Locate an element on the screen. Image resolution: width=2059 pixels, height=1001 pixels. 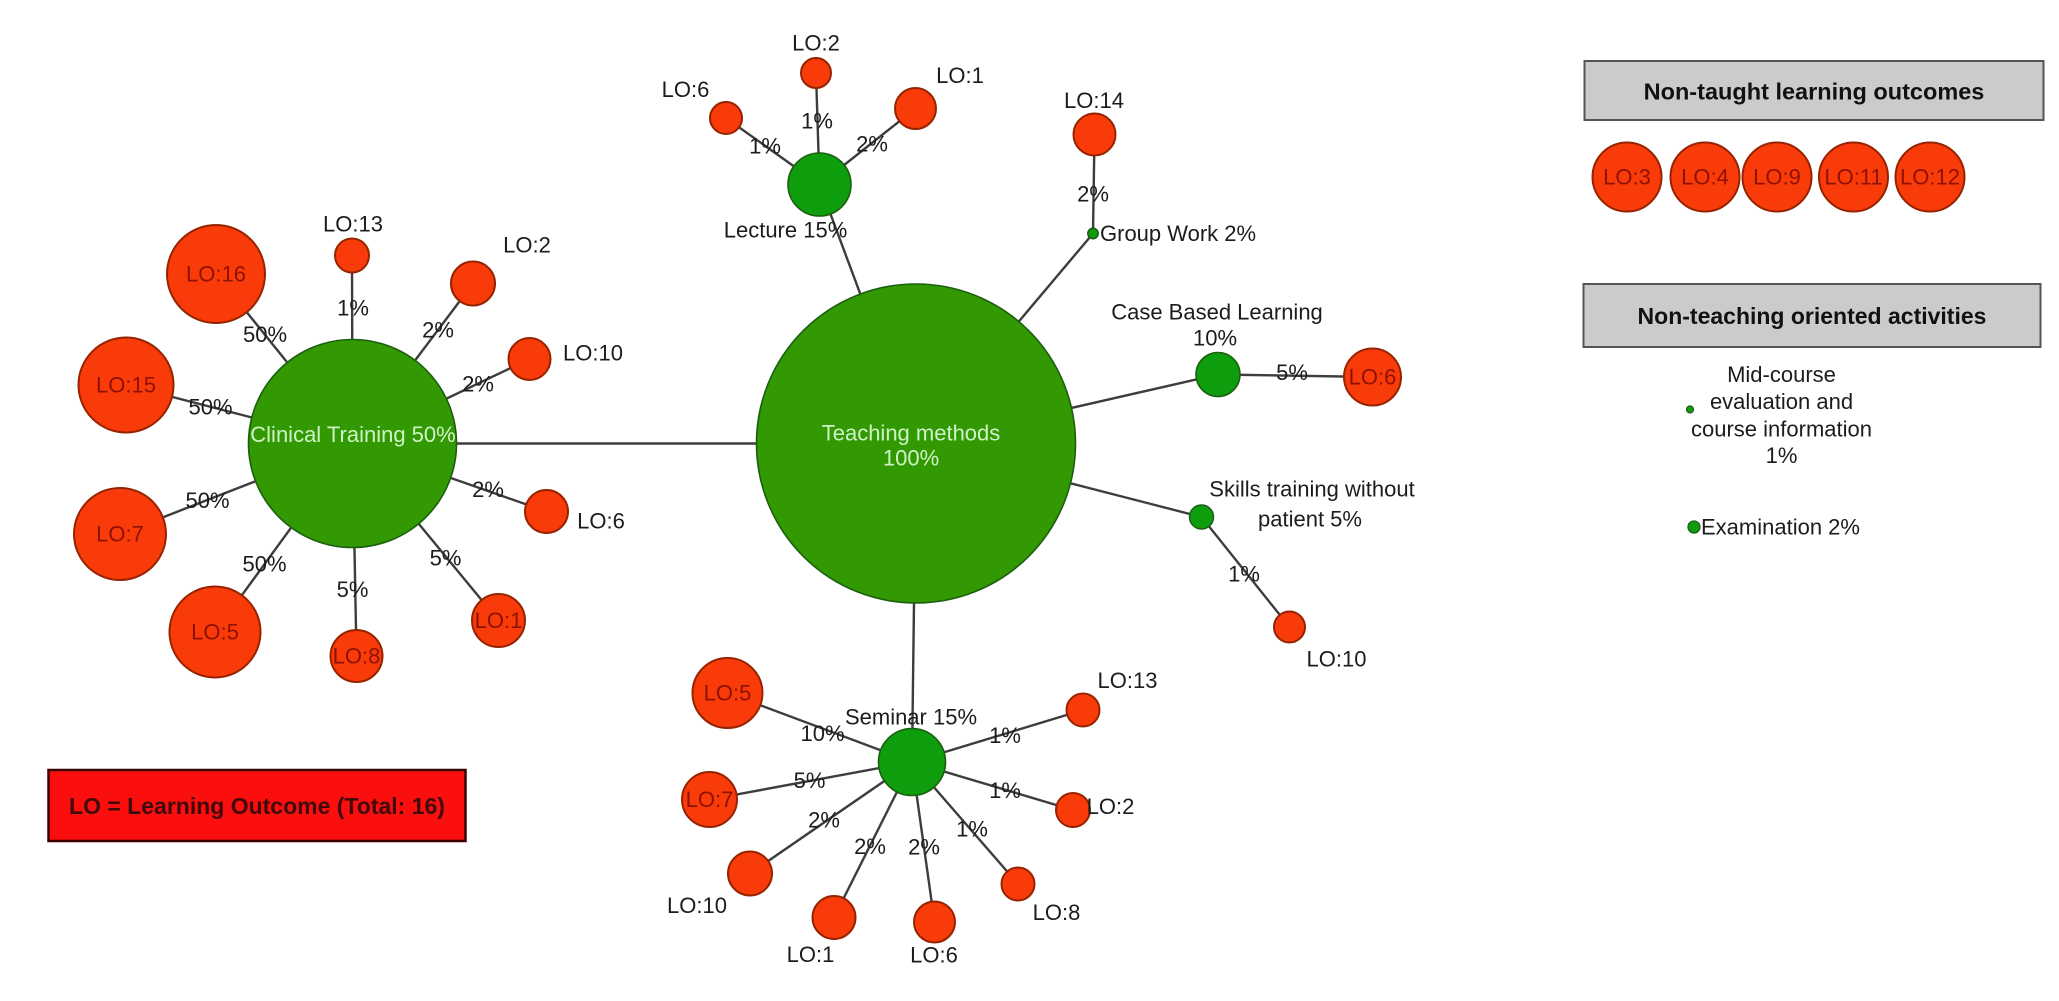
svg-text: course information is located at coordinates (1781, 429).